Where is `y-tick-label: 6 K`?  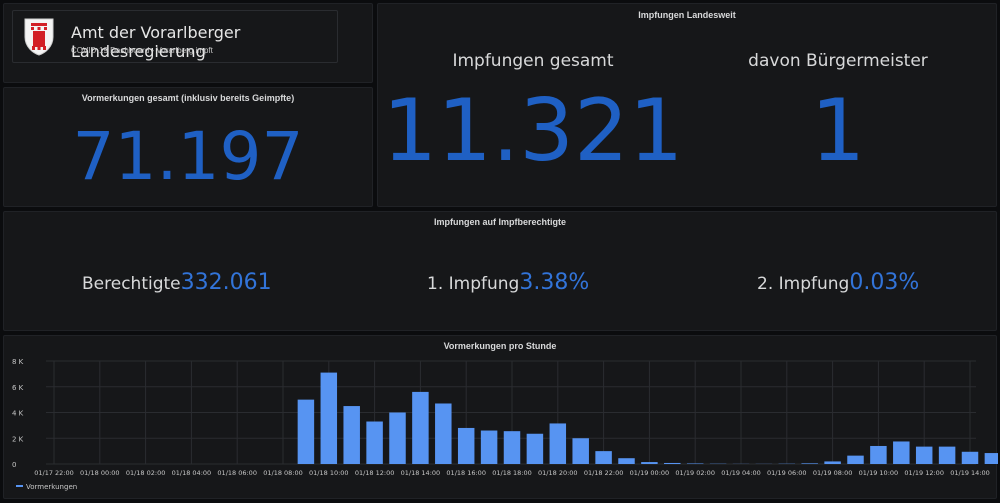
y-tick-label: 6 K is located at coordinates (18, 388).